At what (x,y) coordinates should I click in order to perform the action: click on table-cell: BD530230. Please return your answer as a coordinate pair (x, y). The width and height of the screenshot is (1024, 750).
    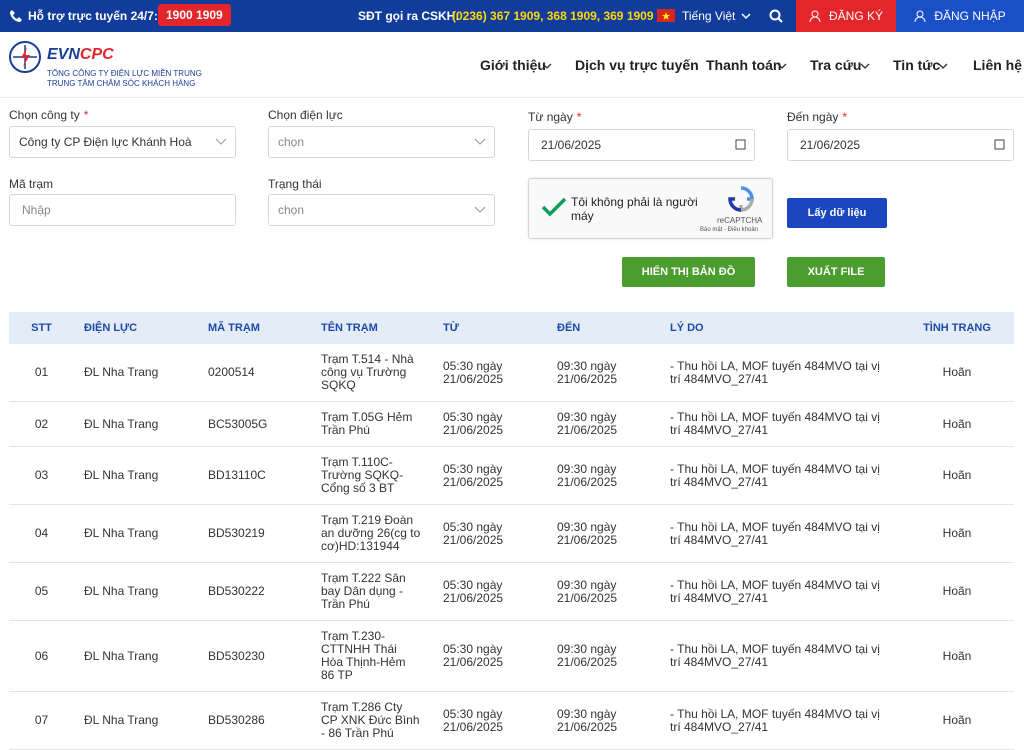
    Looking at the image, I should click on (254, 656).